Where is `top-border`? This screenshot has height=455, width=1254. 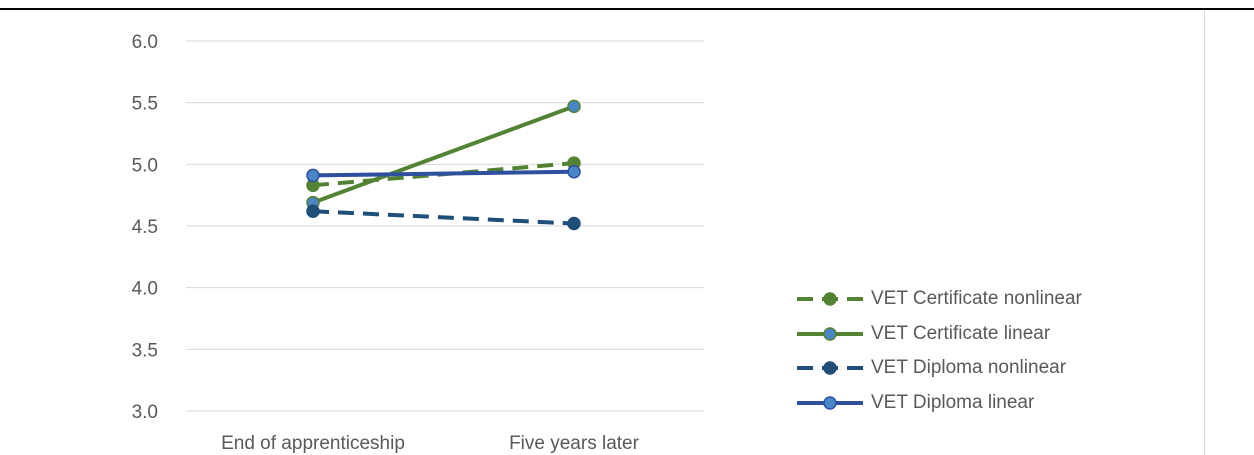
top-border is located at coordinates (627, 9).